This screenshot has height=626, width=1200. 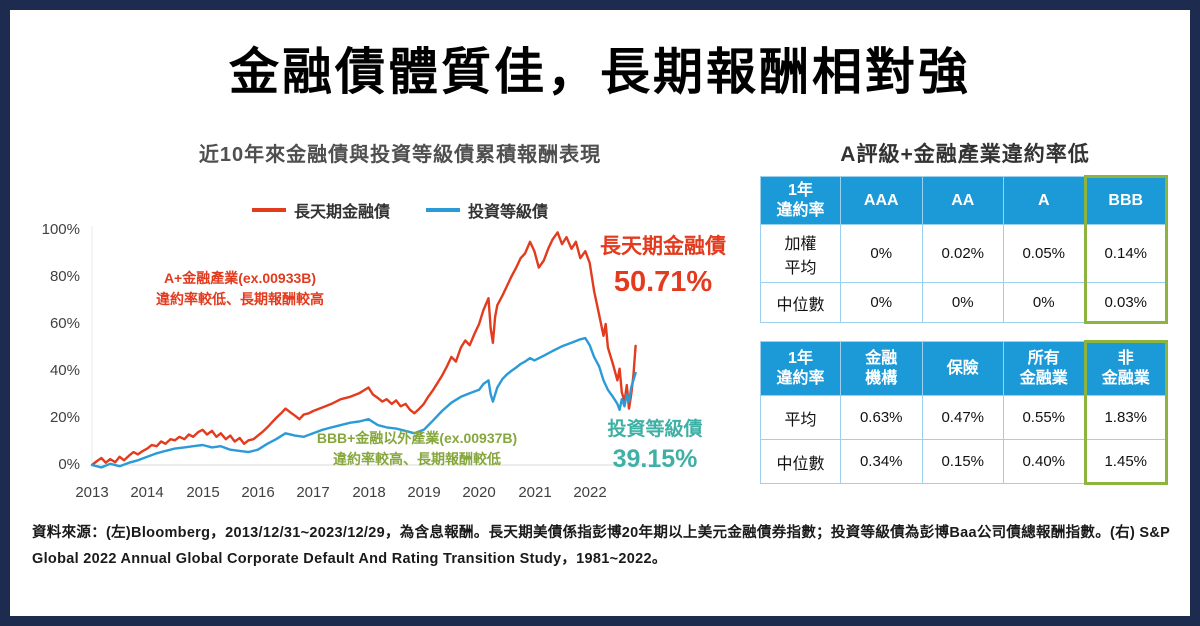 I want to click on table-cell: 0.40%, so click(x=1044, y=461).